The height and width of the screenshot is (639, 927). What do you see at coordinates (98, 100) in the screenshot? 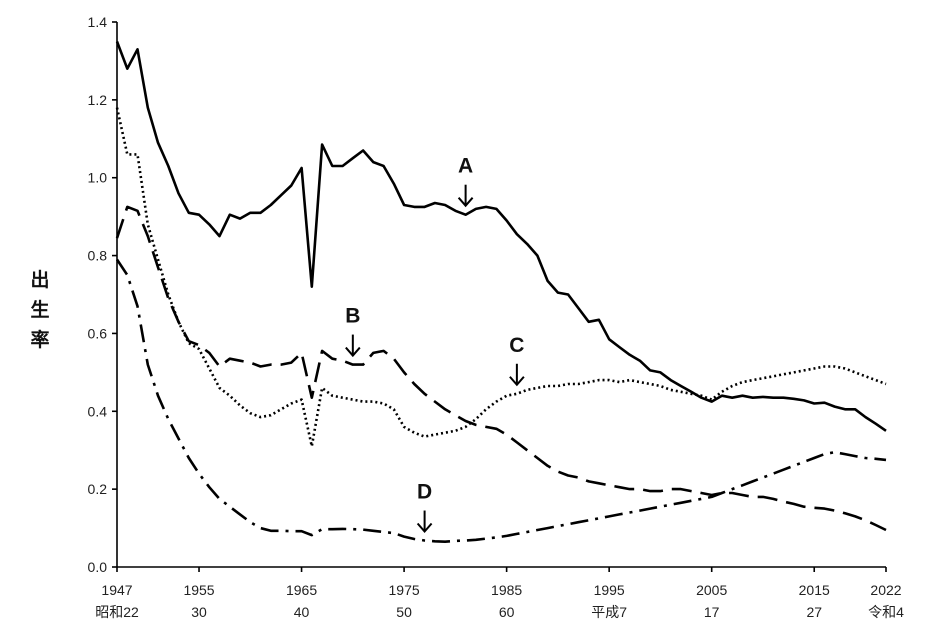
I see `y-tick-label: 1.2` at bounding box center [98, 100].